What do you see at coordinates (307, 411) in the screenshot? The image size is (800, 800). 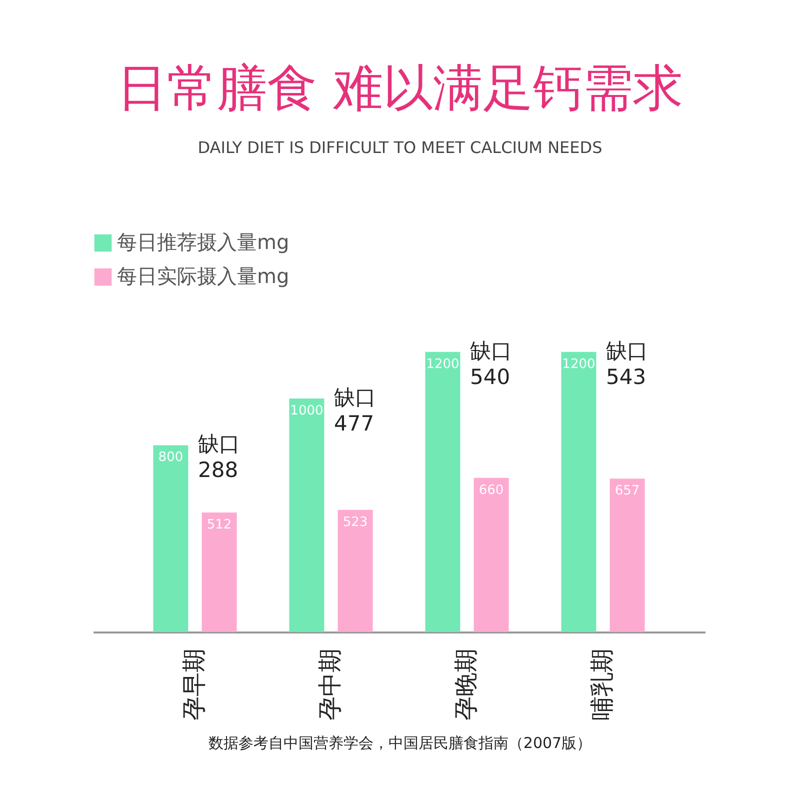 I see `data-label: 1000` at bounding box center [307, 411].